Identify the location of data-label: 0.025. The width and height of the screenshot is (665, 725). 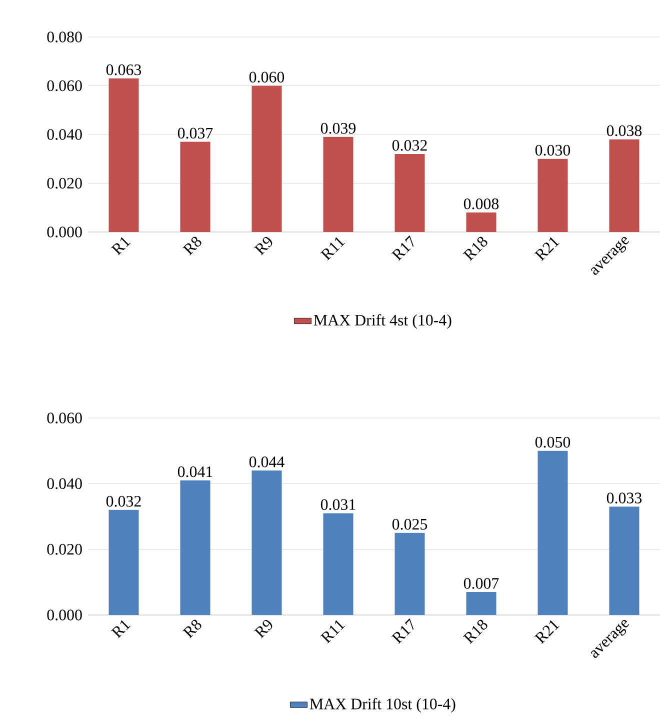
(410, 524).